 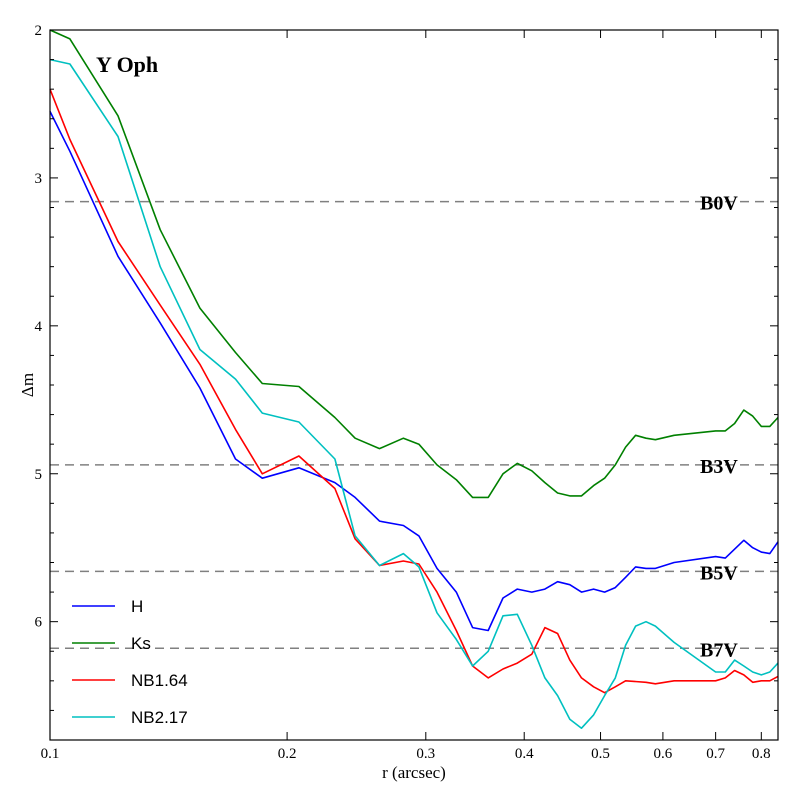 I want to click on y-tick-label: 6, so click(x=39, y=623).